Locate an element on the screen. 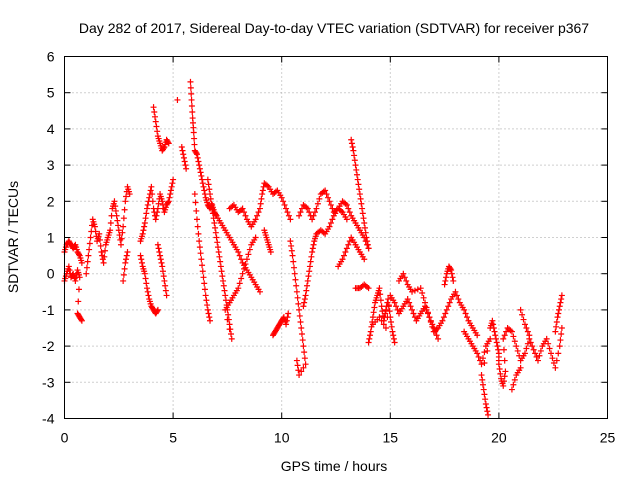 This screenshot has height=480, width=640. x-tick-label: 25 is located at coordinates (608, 438).